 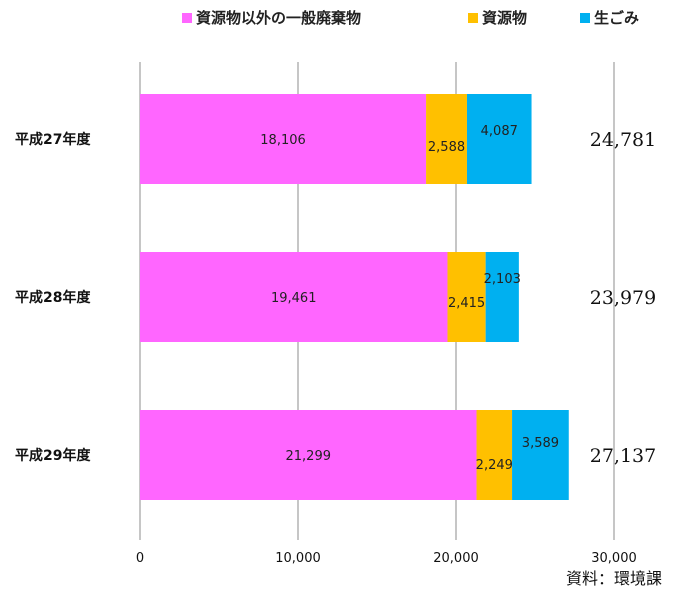 What do you see at coordinates (623, 140) in the screenshot?
I see `total-label: 24,781` at bounding box center [623, 140].